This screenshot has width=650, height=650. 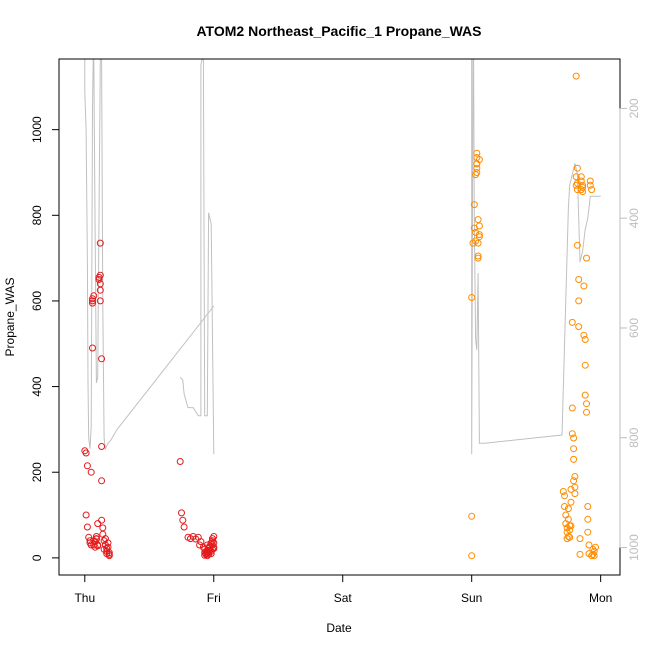 I want to click on x-tick-label: Thu, so click(x=84, y=598).